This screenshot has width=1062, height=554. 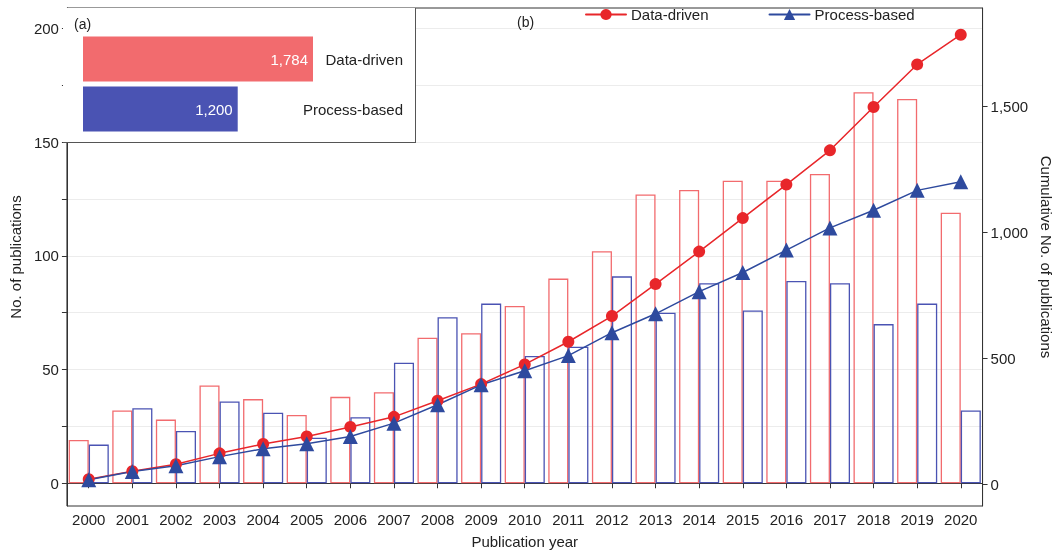 What do you see at coordinates (1003, 358) in the screenshot?
I see `y2-tick-label: 500` at bounding box center [1003, 358].